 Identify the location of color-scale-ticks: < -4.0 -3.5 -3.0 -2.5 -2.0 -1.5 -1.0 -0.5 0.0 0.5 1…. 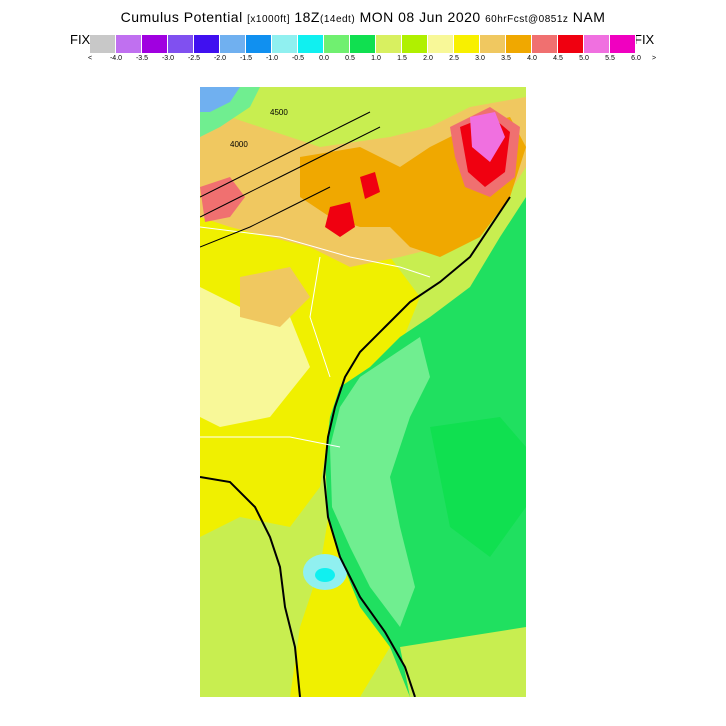
(371, 61).